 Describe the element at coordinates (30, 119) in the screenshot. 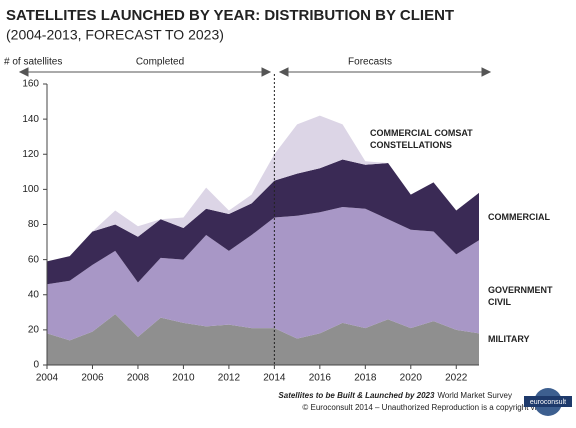

I see `y-tick-label: 140` at that location.